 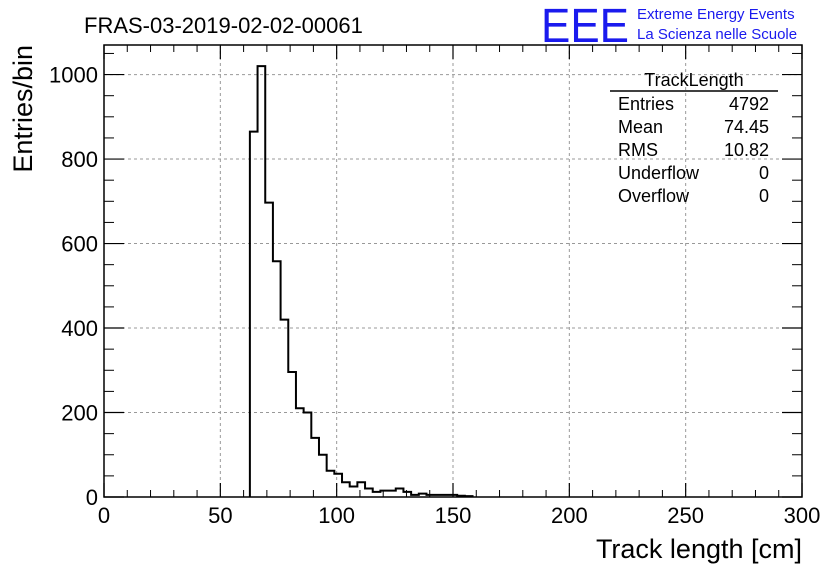 I want to click on y-tick-label: 600, so click(x=79, y=244).